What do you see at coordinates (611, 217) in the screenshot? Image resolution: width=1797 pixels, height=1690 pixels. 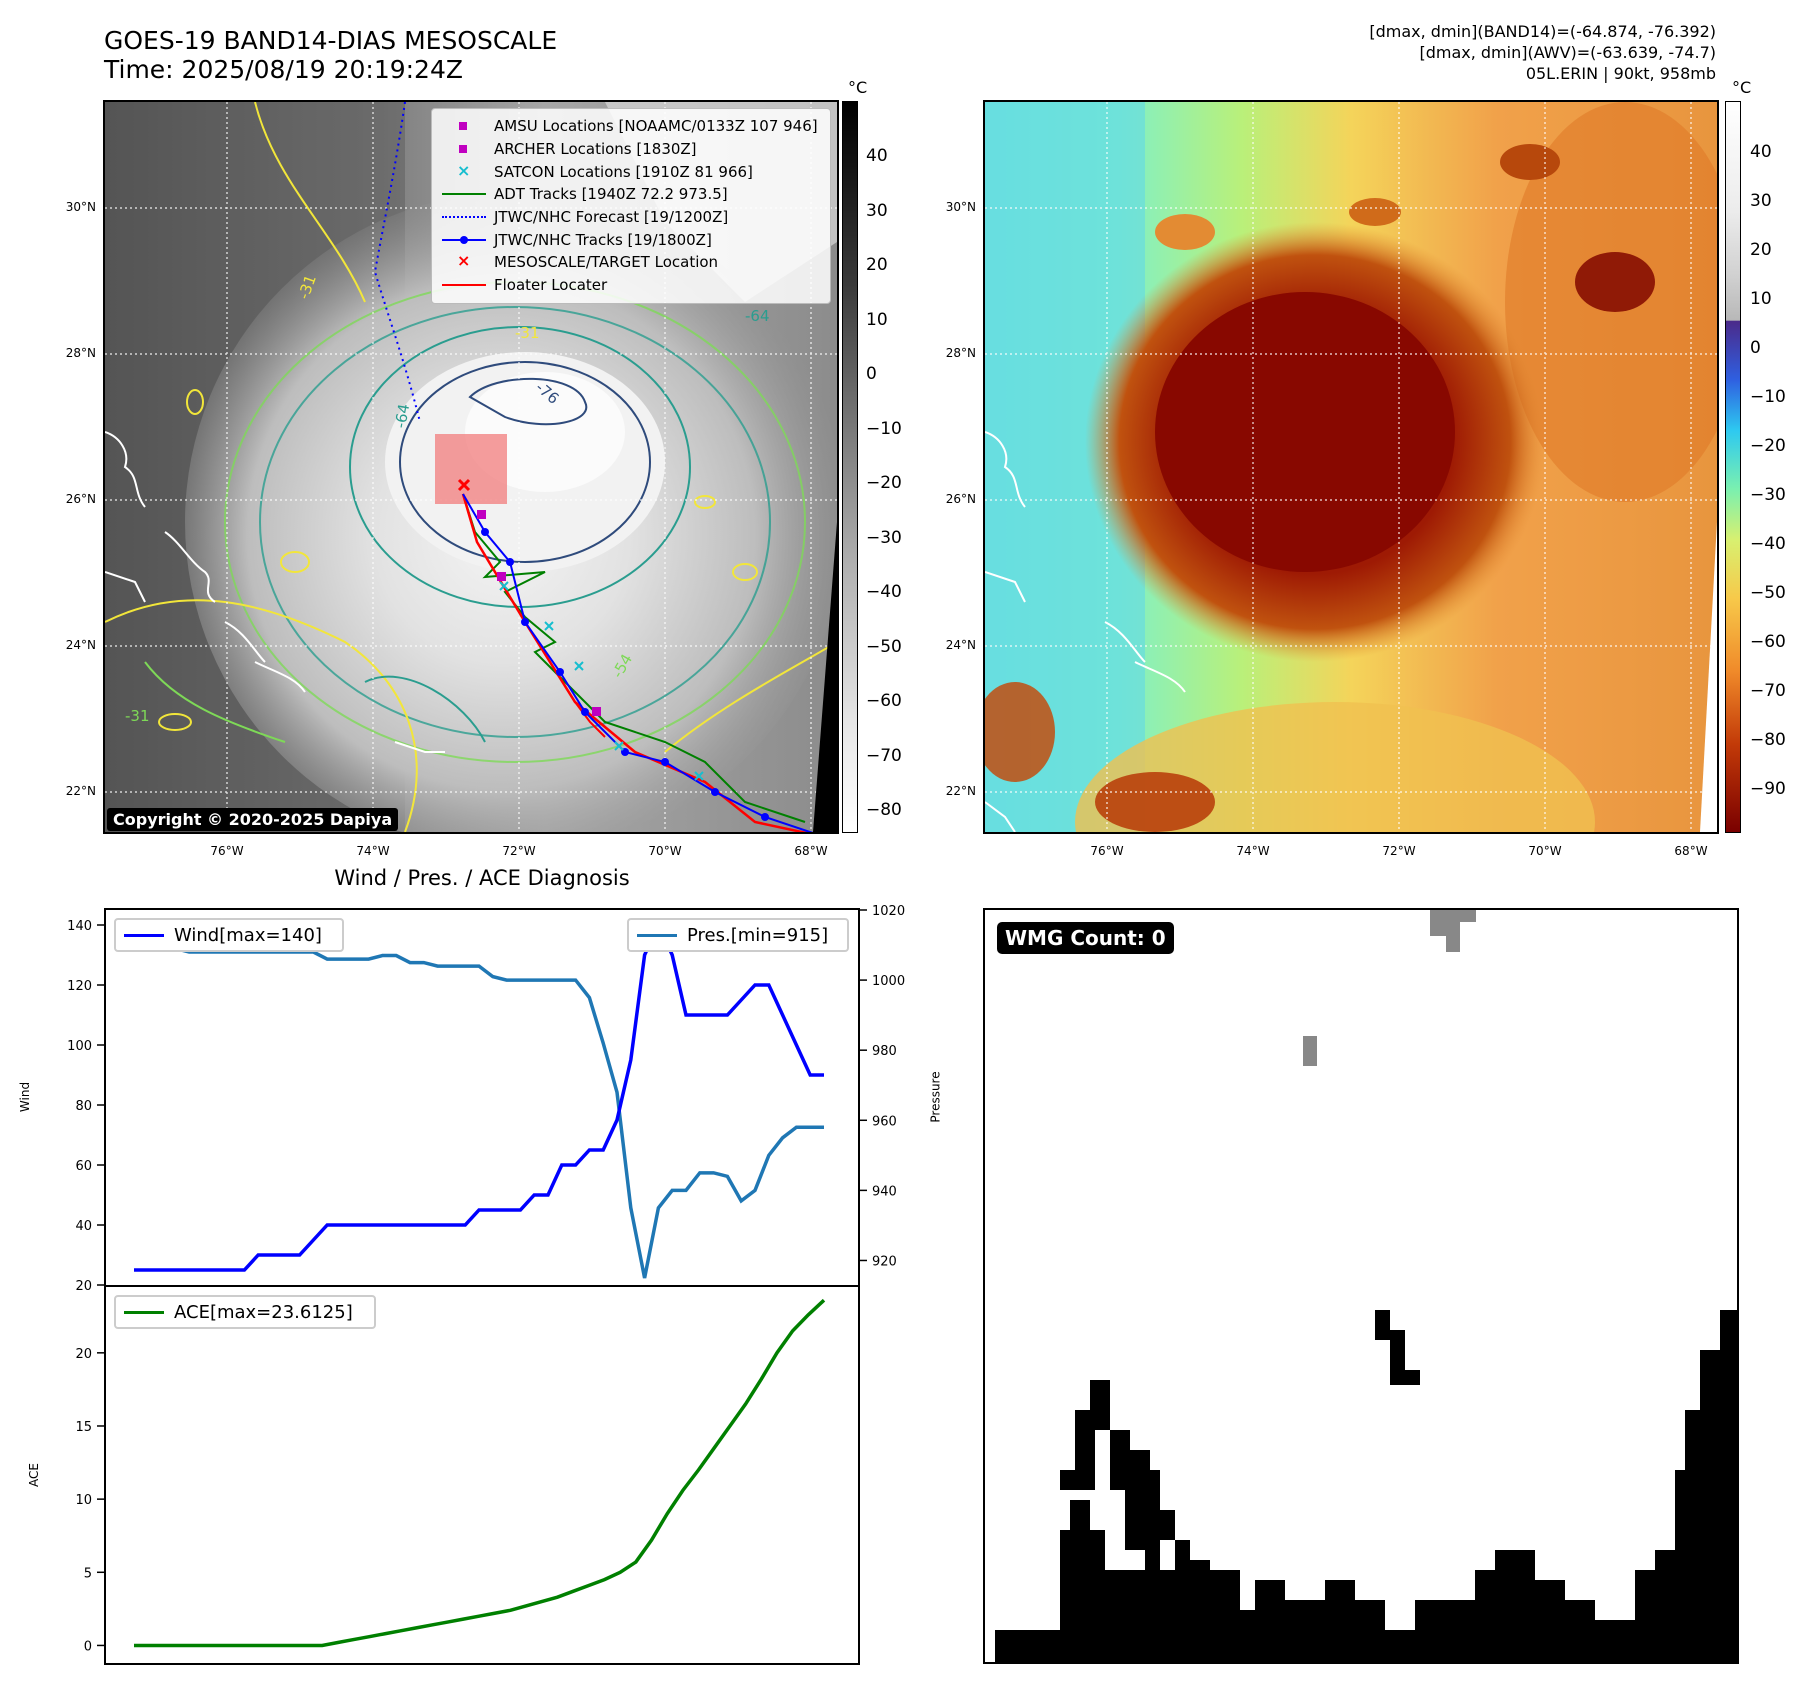 I see `legend-label: JTWC/NHC Forecast [19/1200Z]` at bounding box center [611, 217].